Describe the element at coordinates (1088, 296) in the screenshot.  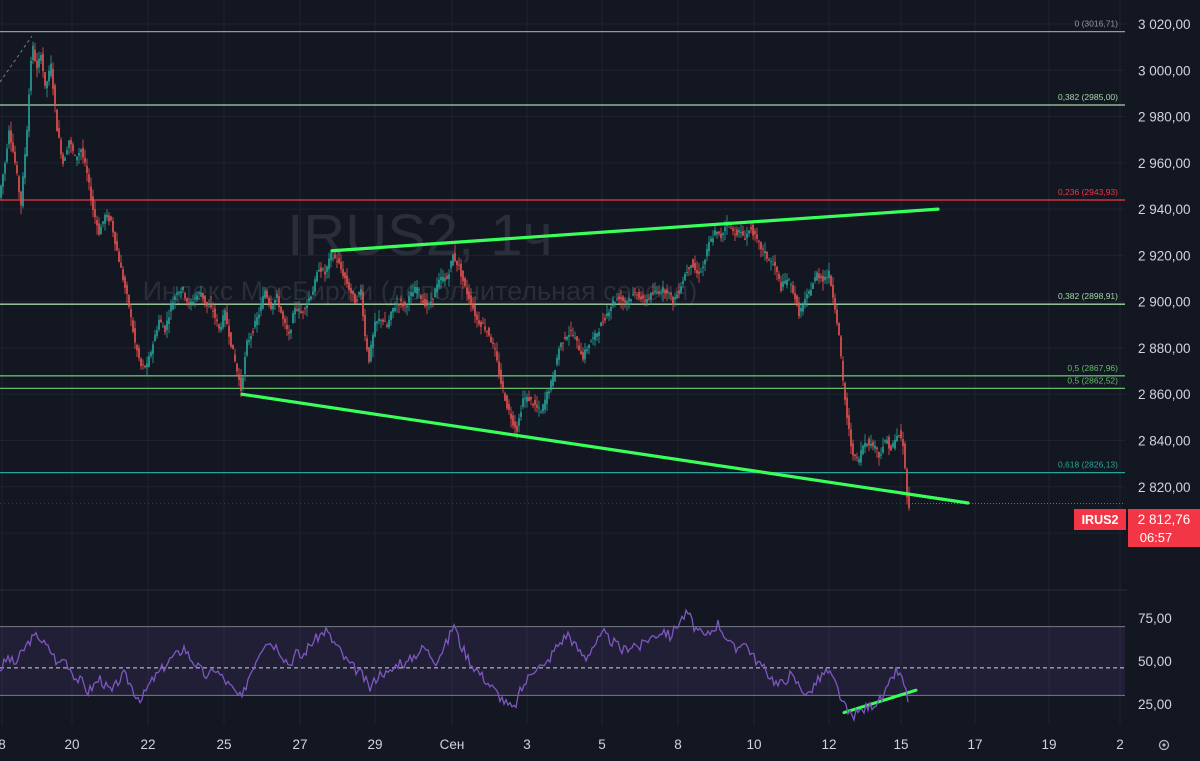
I see `fib-level-label: 0,382 (2898,91)` at that location.